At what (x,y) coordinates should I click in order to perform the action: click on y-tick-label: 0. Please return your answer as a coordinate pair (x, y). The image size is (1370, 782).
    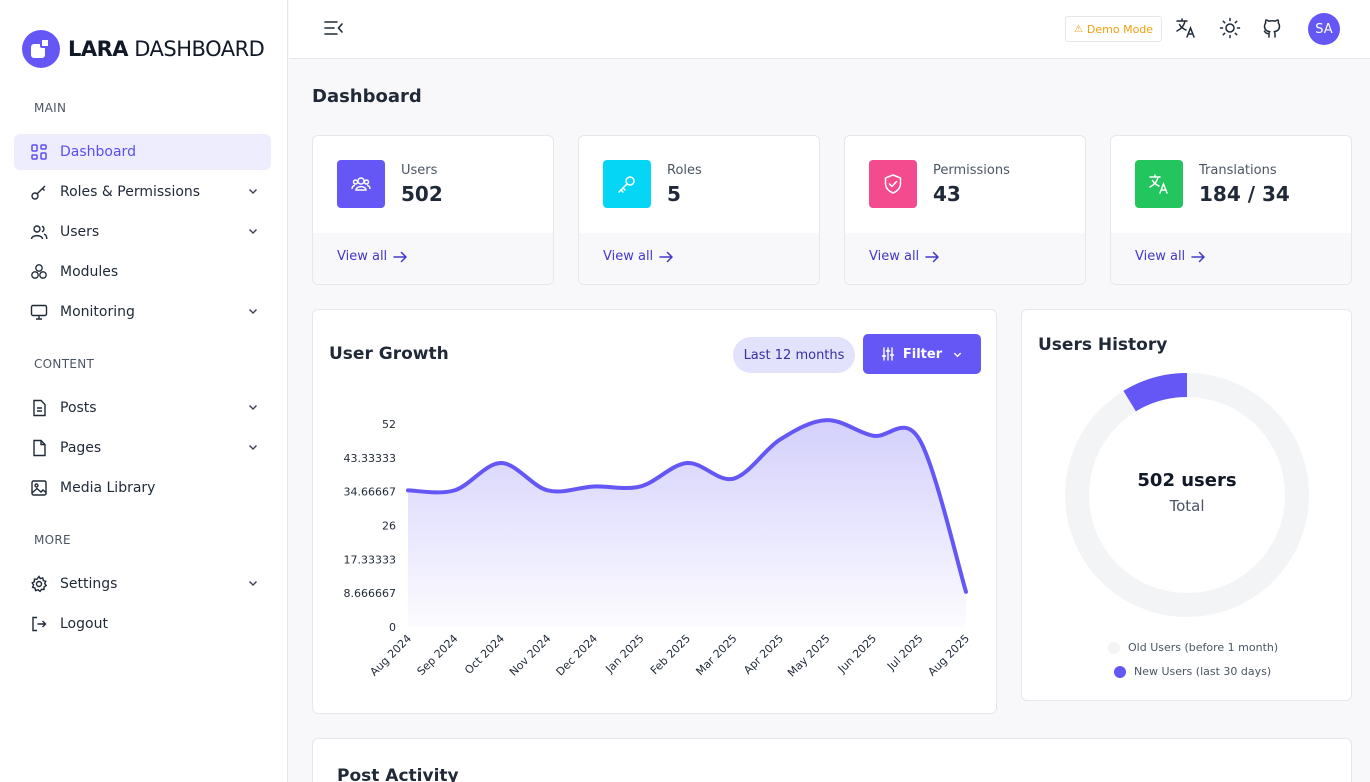
    Looking at the image, I should click on (392, 627).